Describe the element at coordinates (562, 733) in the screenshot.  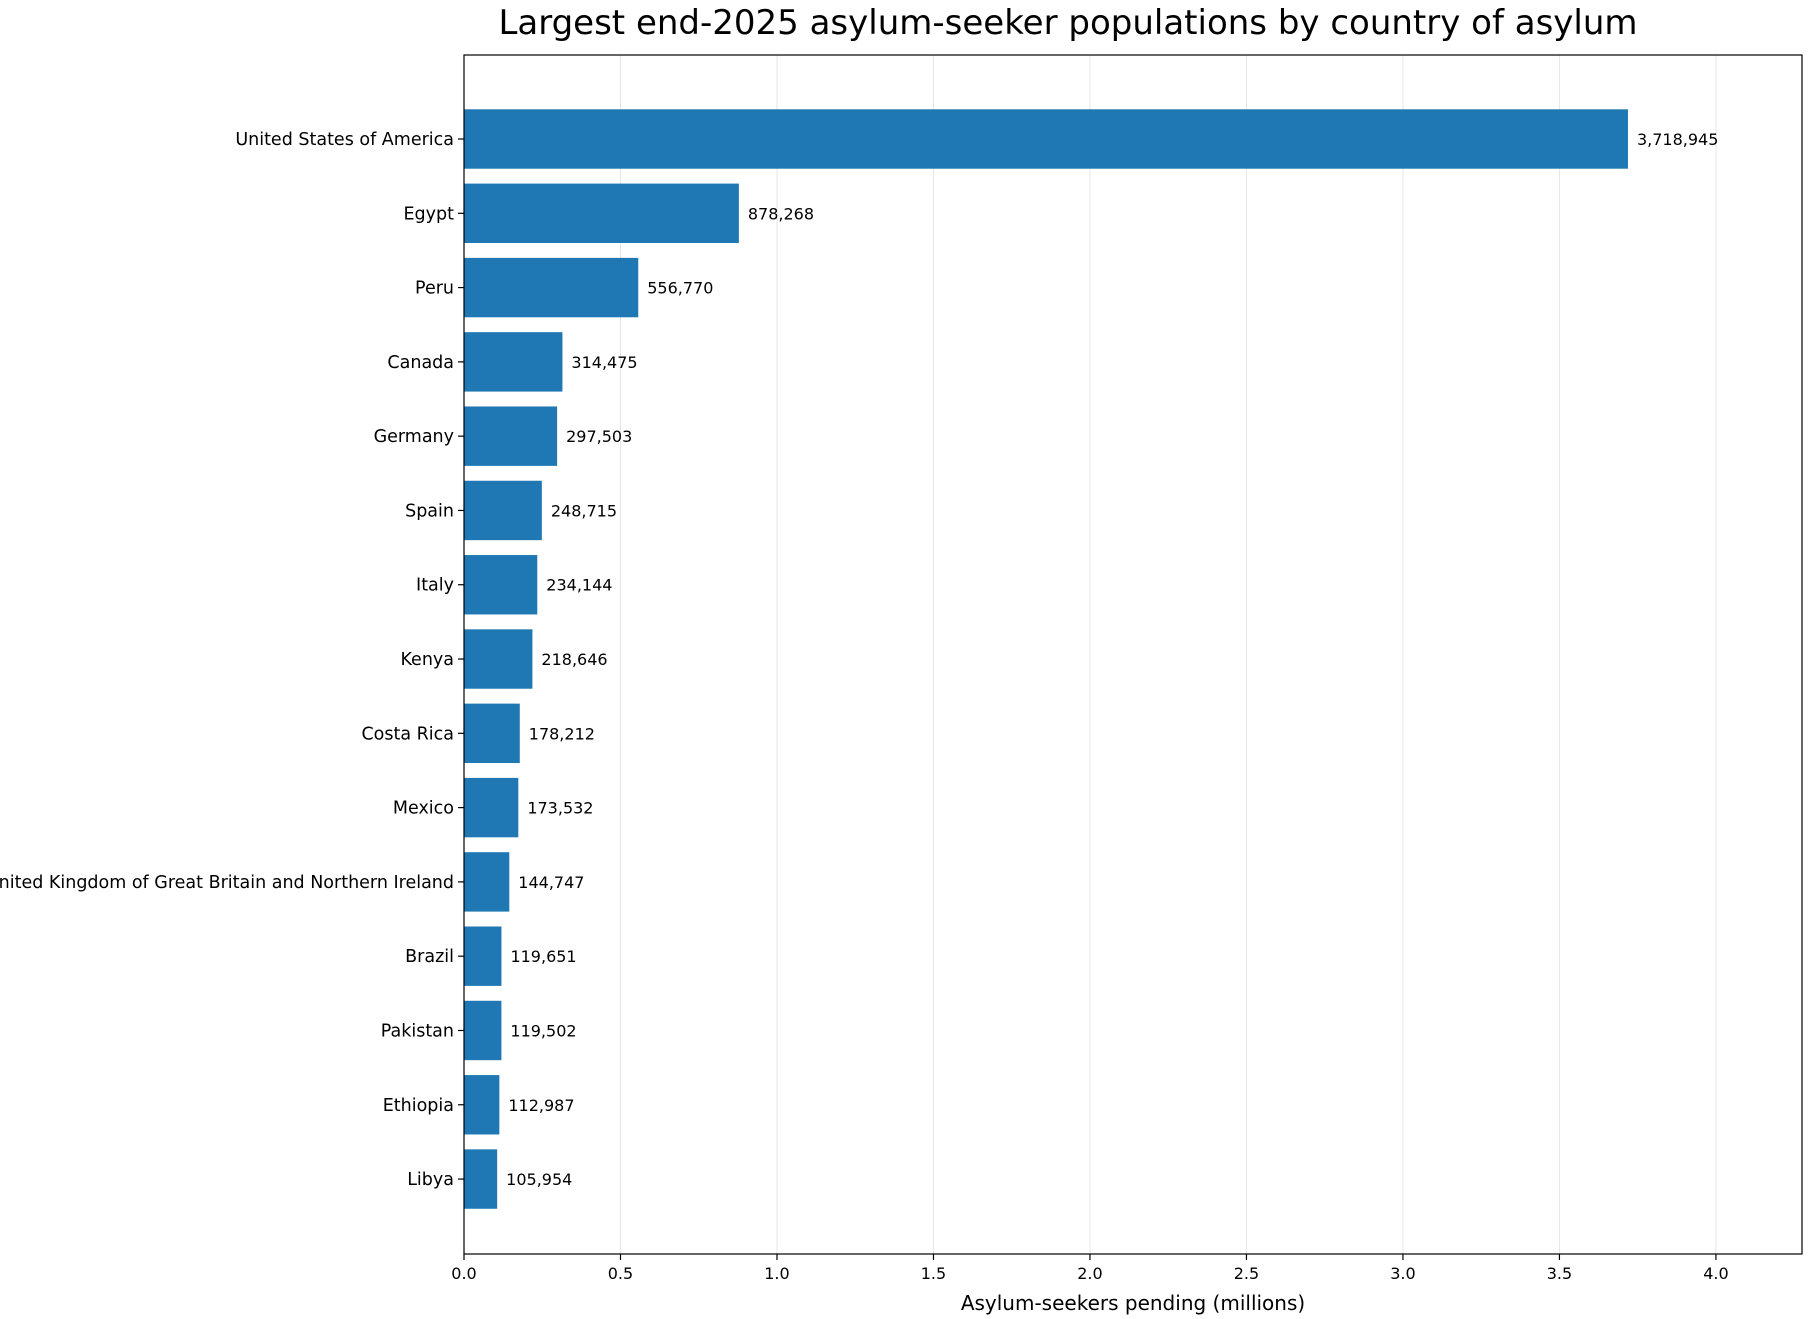
I see `bar-value-label: 178,212` at that location.